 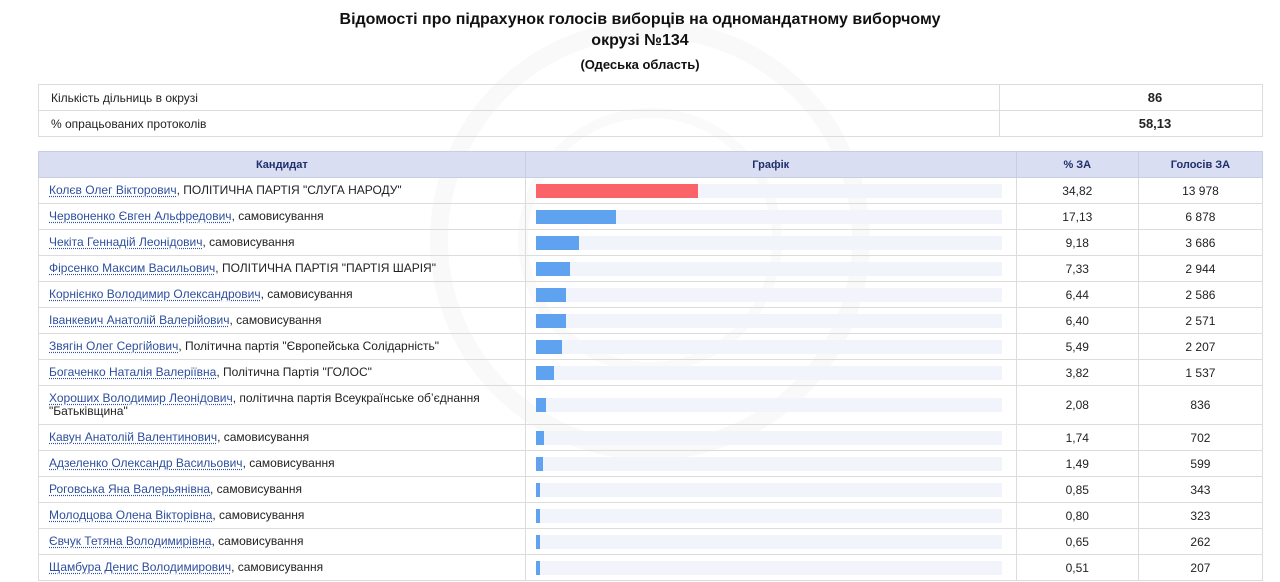 What do you see at coordinates (1200, 515) in the screenshot?
I see `votes-cell: 323` at bounding box center [1200, 515].